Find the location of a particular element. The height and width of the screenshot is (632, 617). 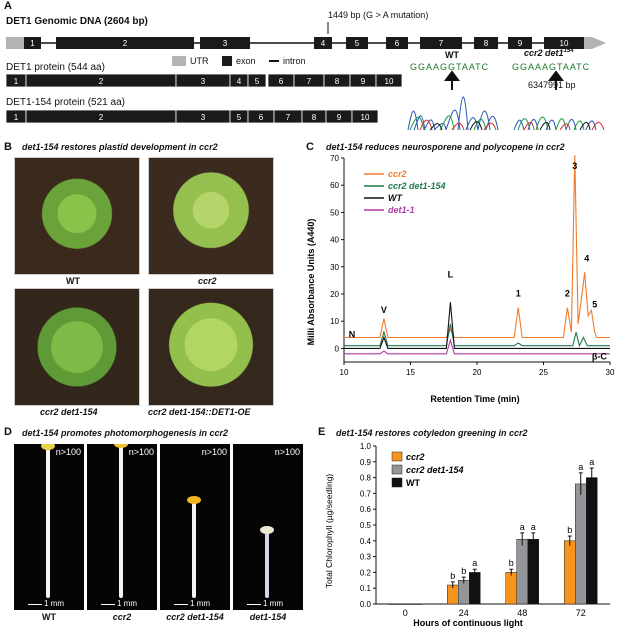

chart-c-peak-label: 2 is located at coordinates (567, 294).